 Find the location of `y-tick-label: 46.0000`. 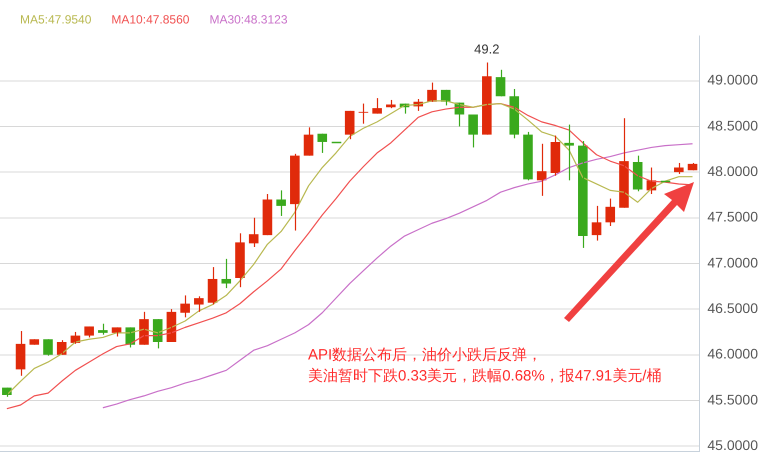

y-tick-label: 46.0000 is located at coordinates (732, 354).